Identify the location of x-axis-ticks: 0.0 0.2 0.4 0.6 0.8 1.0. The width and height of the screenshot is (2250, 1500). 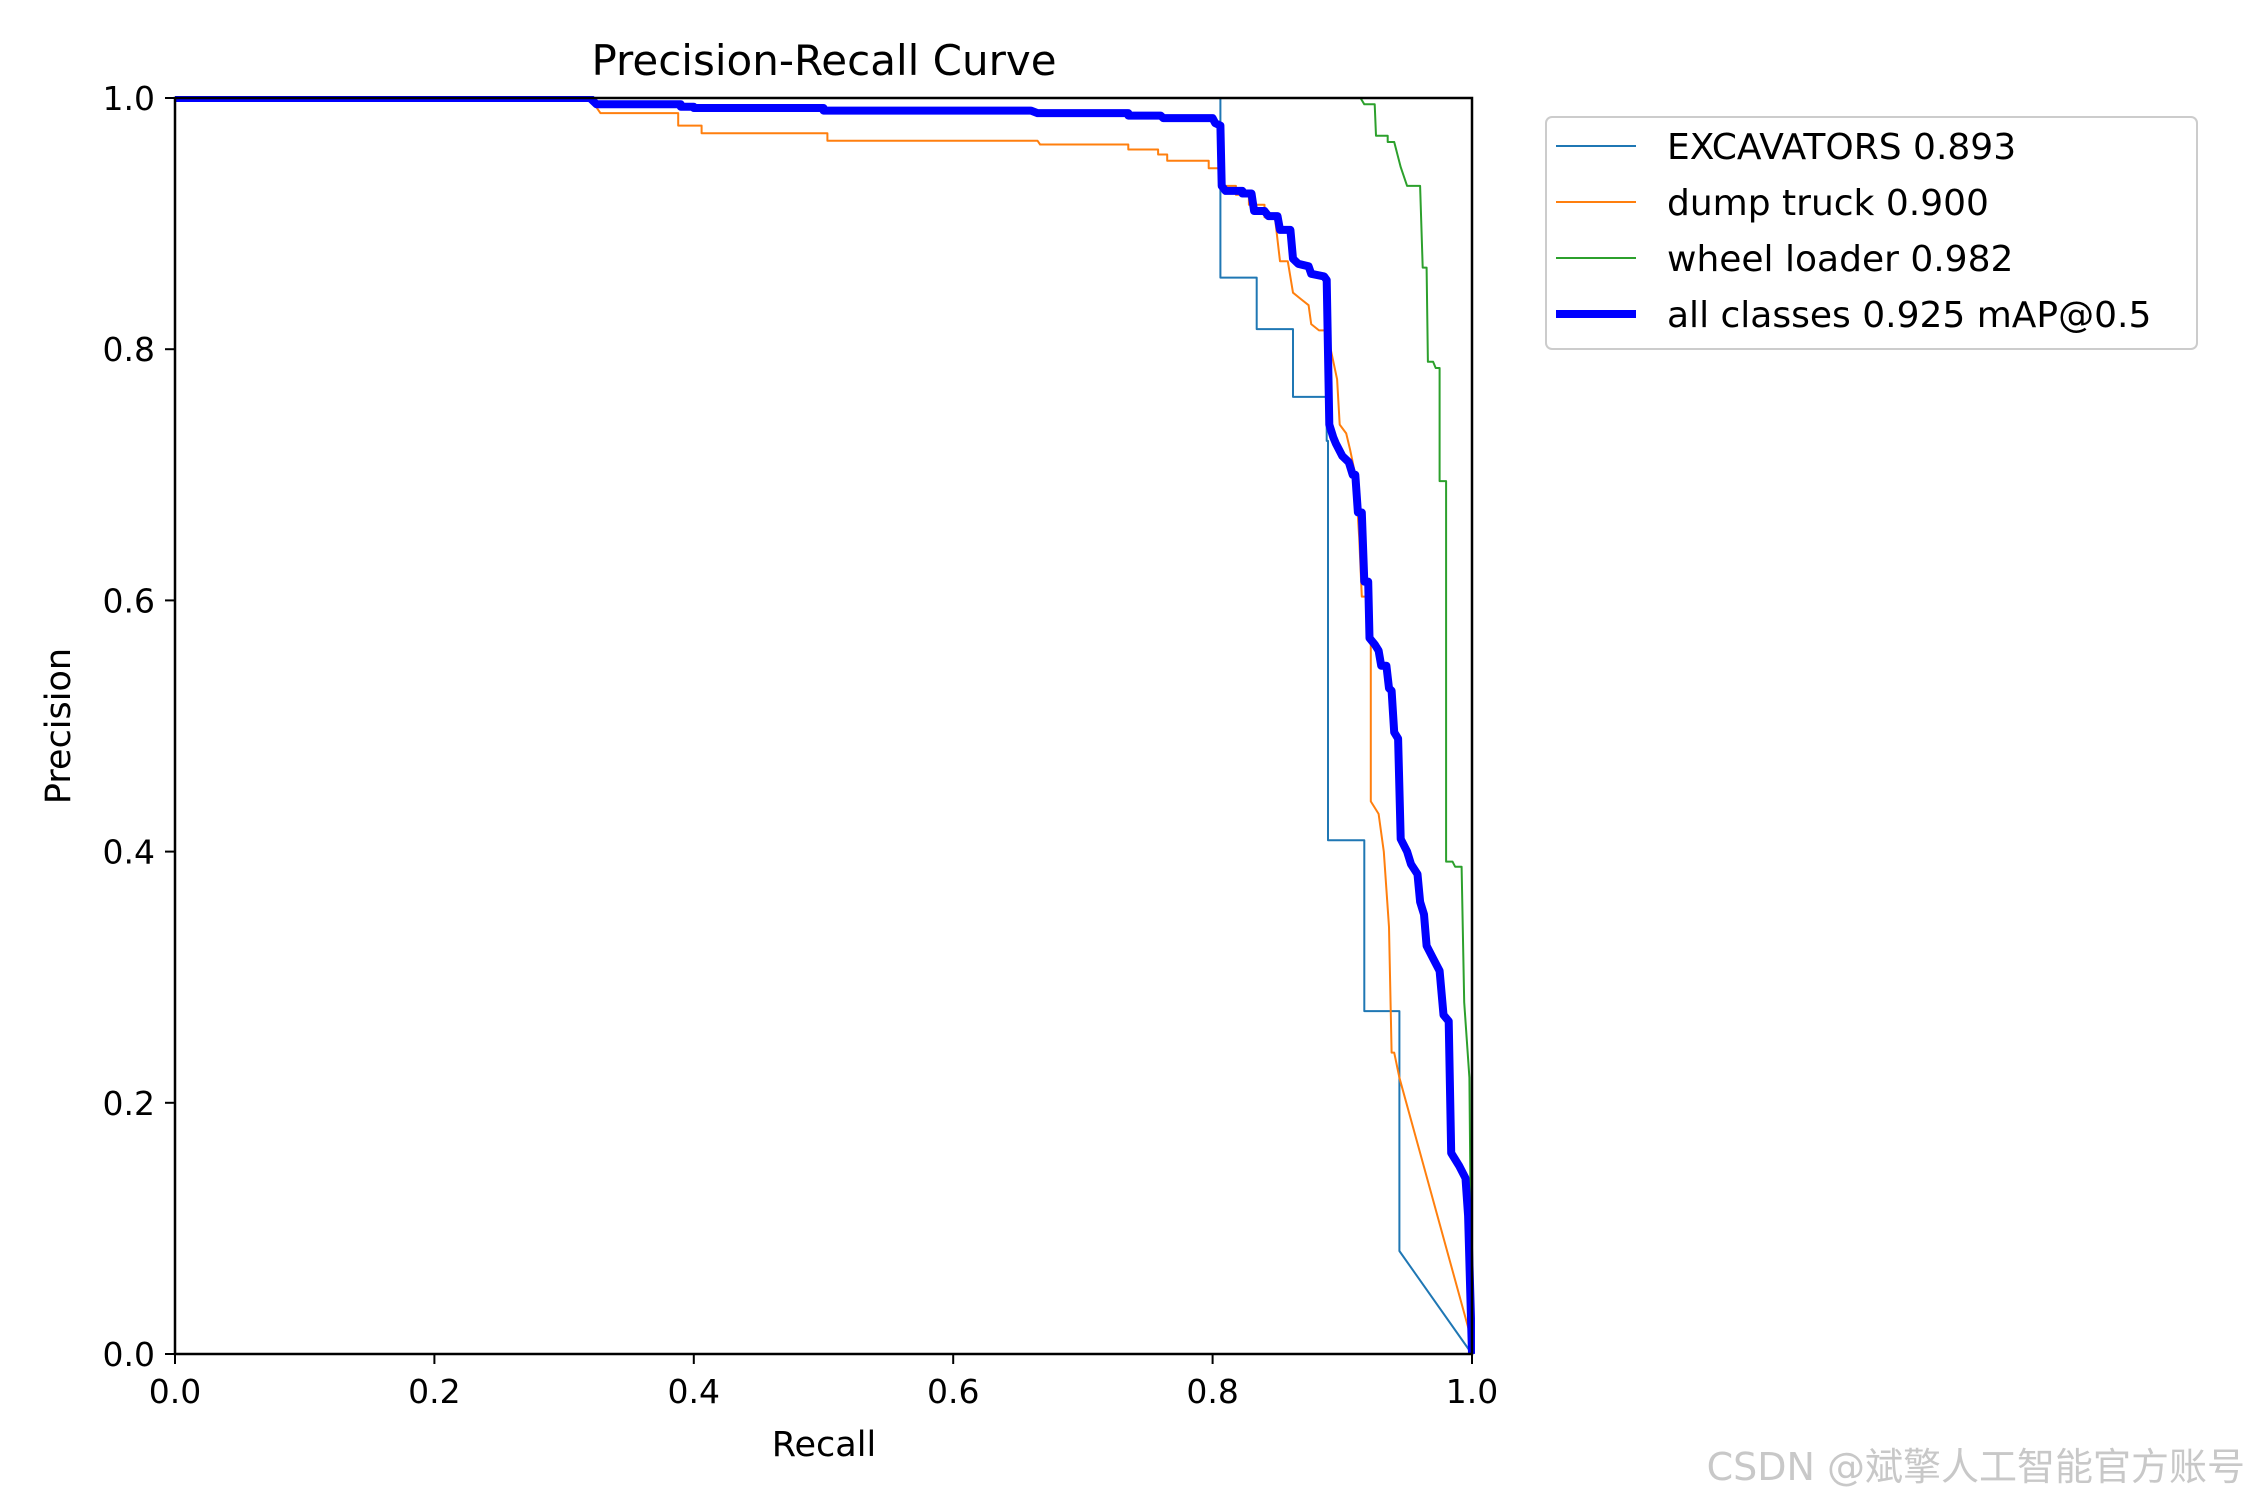
(823, 1382).